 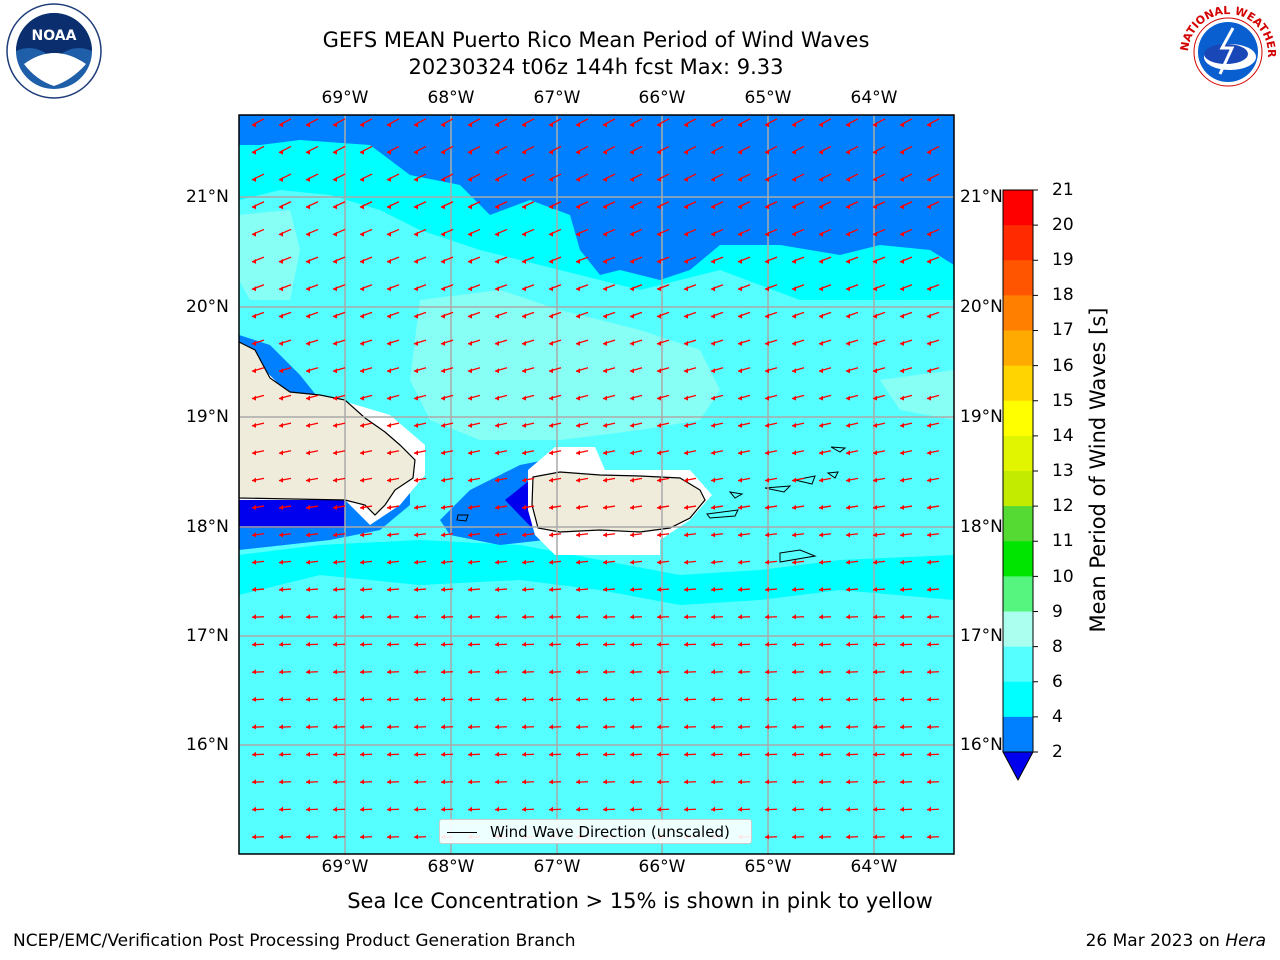 What do you see at coordinates (207, 417) in the screenshot?
I see `lat-label-left: 19°N` at bounding box center [207, 417].